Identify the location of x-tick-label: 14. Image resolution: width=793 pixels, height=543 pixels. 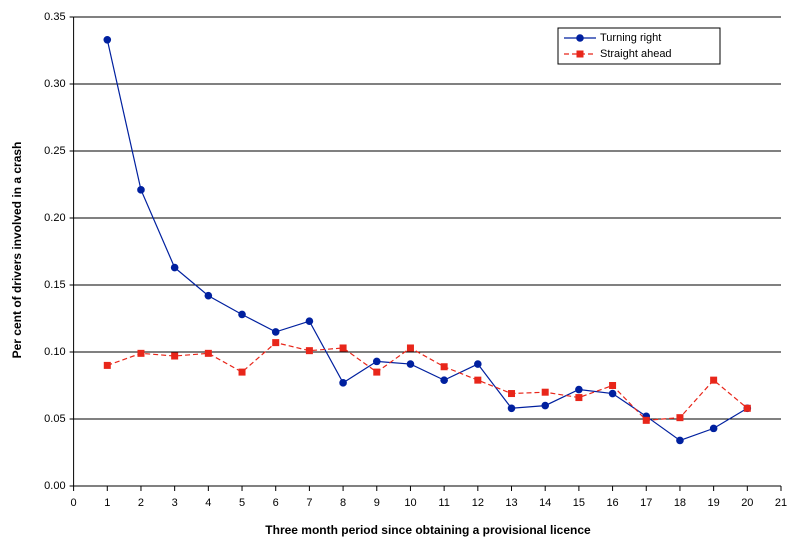
(545, 503).